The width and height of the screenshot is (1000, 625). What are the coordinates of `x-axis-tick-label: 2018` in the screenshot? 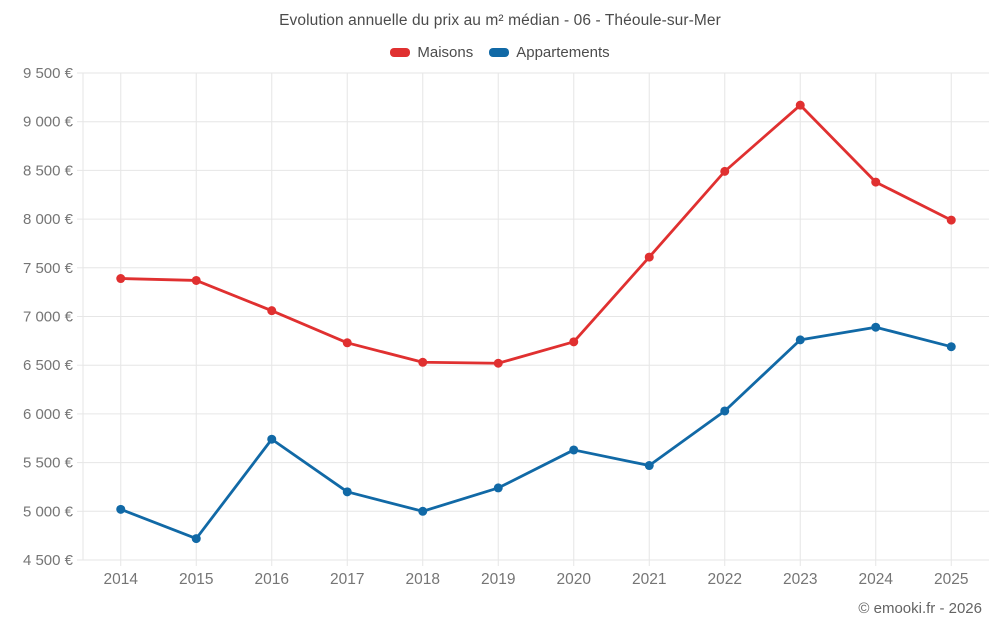 It's located at (423, 579).